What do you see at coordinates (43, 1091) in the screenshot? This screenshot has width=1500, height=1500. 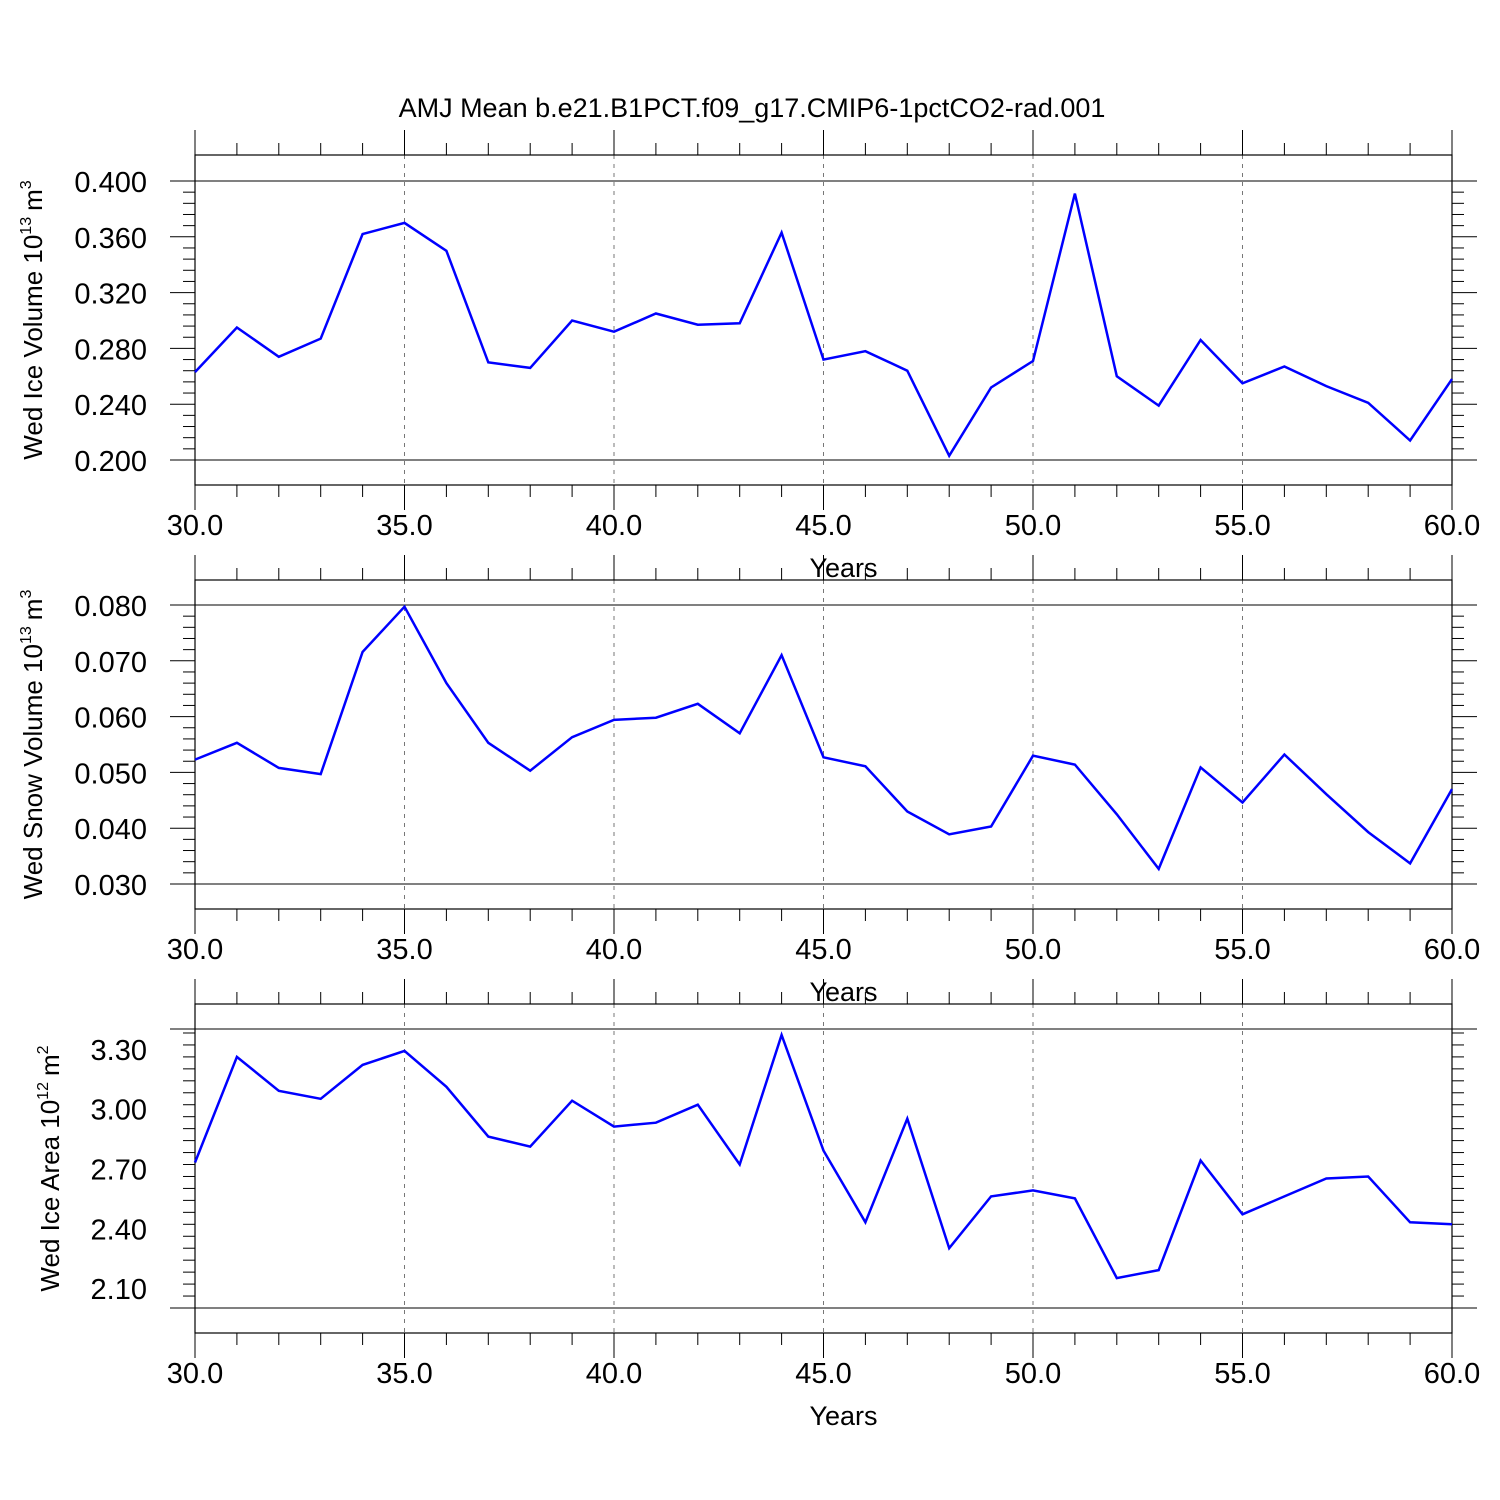 I see `y-axis-label-exponent: 12` at bounding box center [43, 1091].